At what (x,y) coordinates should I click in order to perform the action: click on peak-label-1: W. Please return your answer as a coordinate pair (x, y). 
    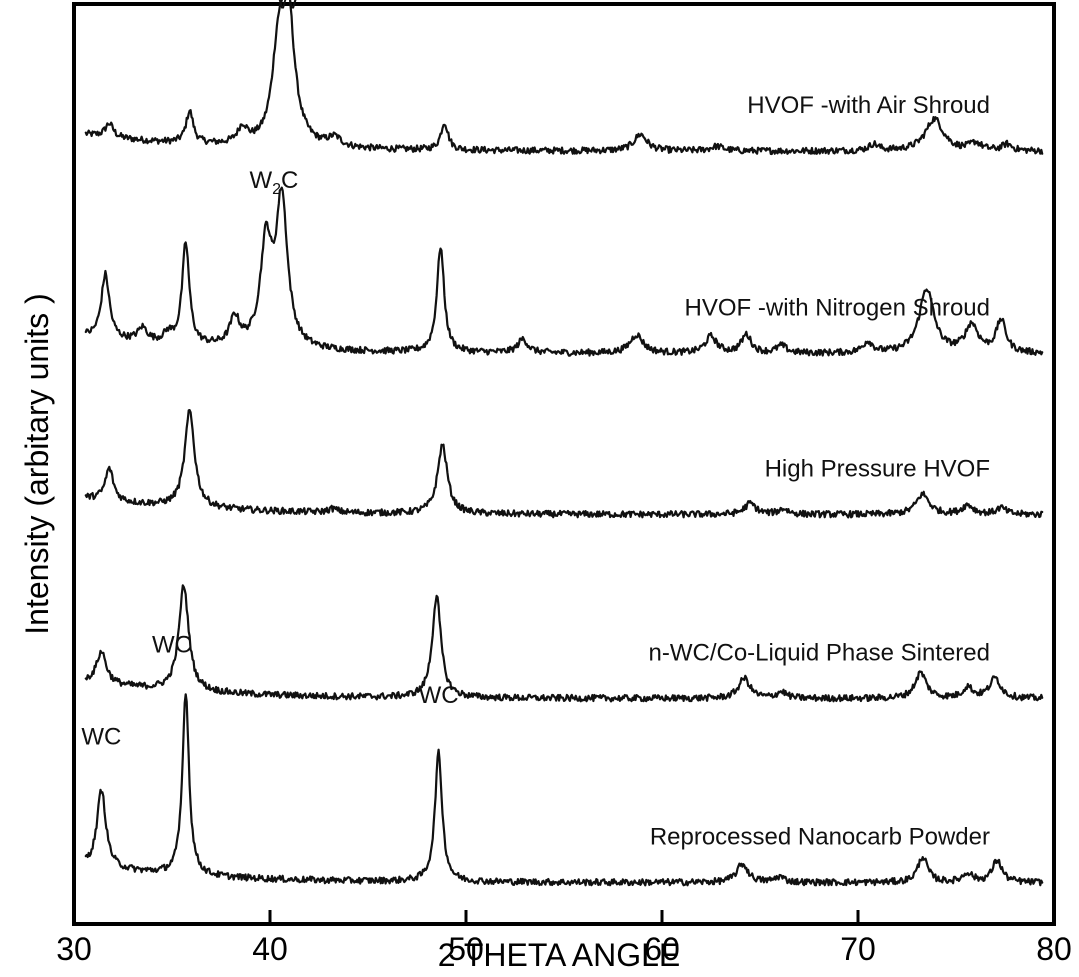
    Looking at the image, I should click on (287, 7).